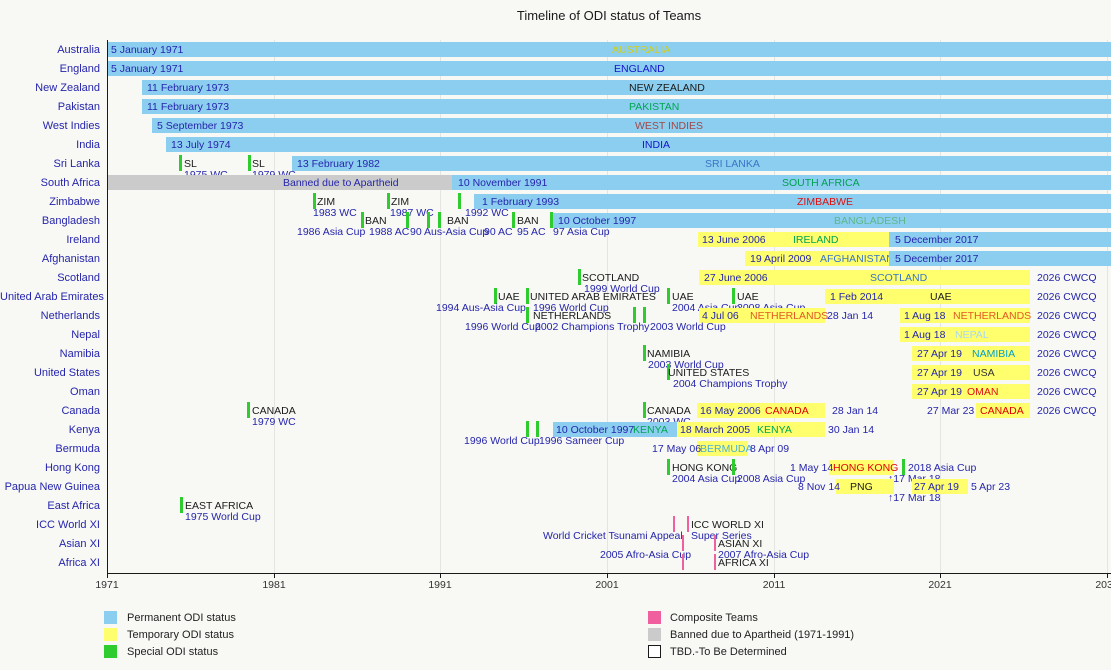  Describe the element at coordinates (279, 182) in the screenshot. I see `timeline-bar-banned` at that location.